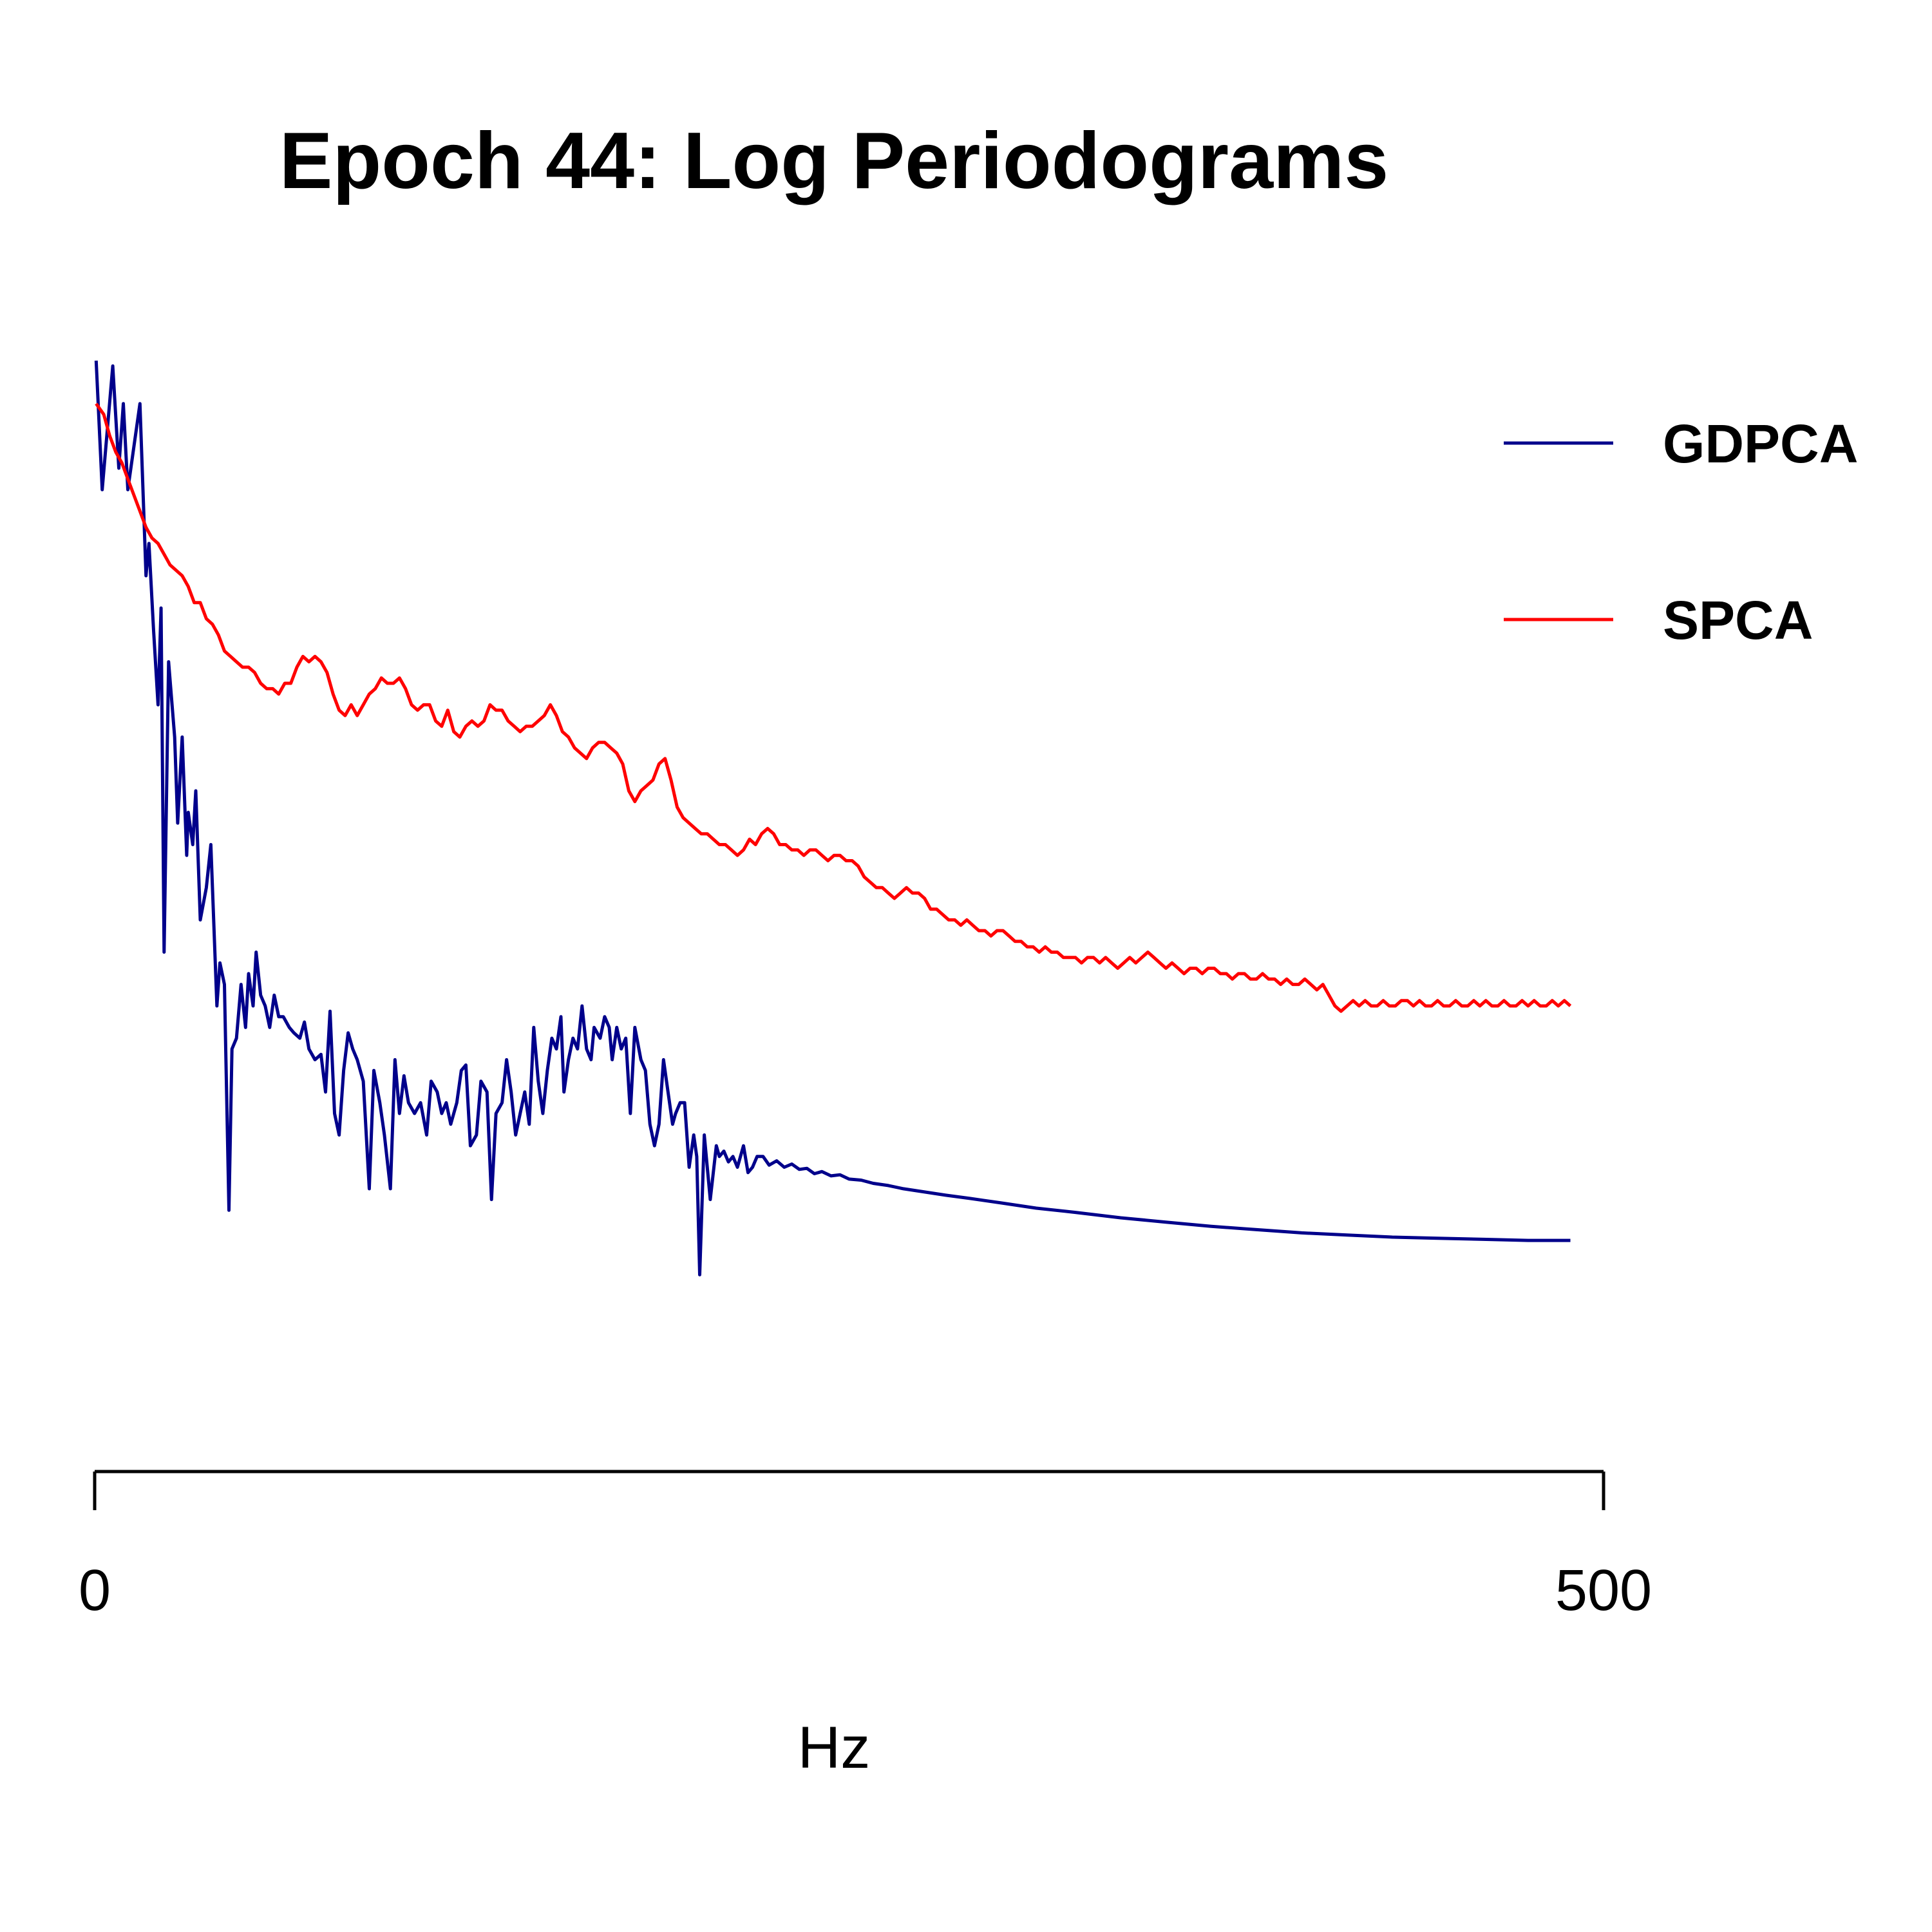  Describe the element at coordinates (834, 161) in the screenshot. I see `chart-title: Epoch 44: Log Periodograms` at that location.